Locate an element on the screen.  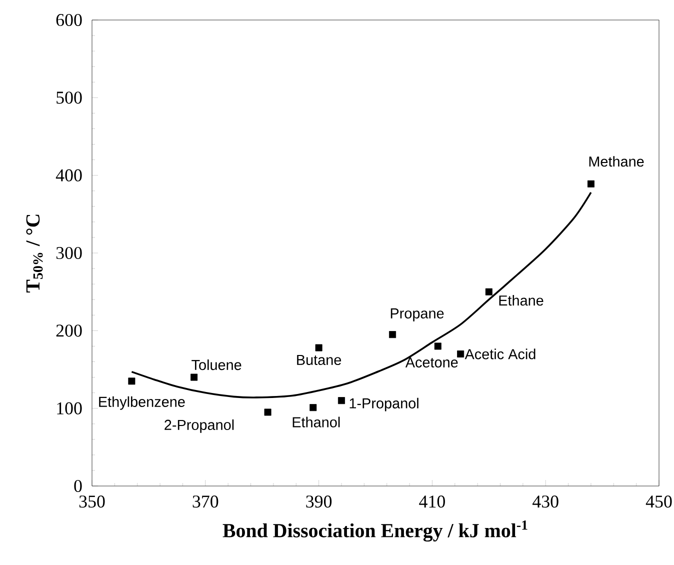
x-tick-label: 410 is located at coordinates (432, 502).